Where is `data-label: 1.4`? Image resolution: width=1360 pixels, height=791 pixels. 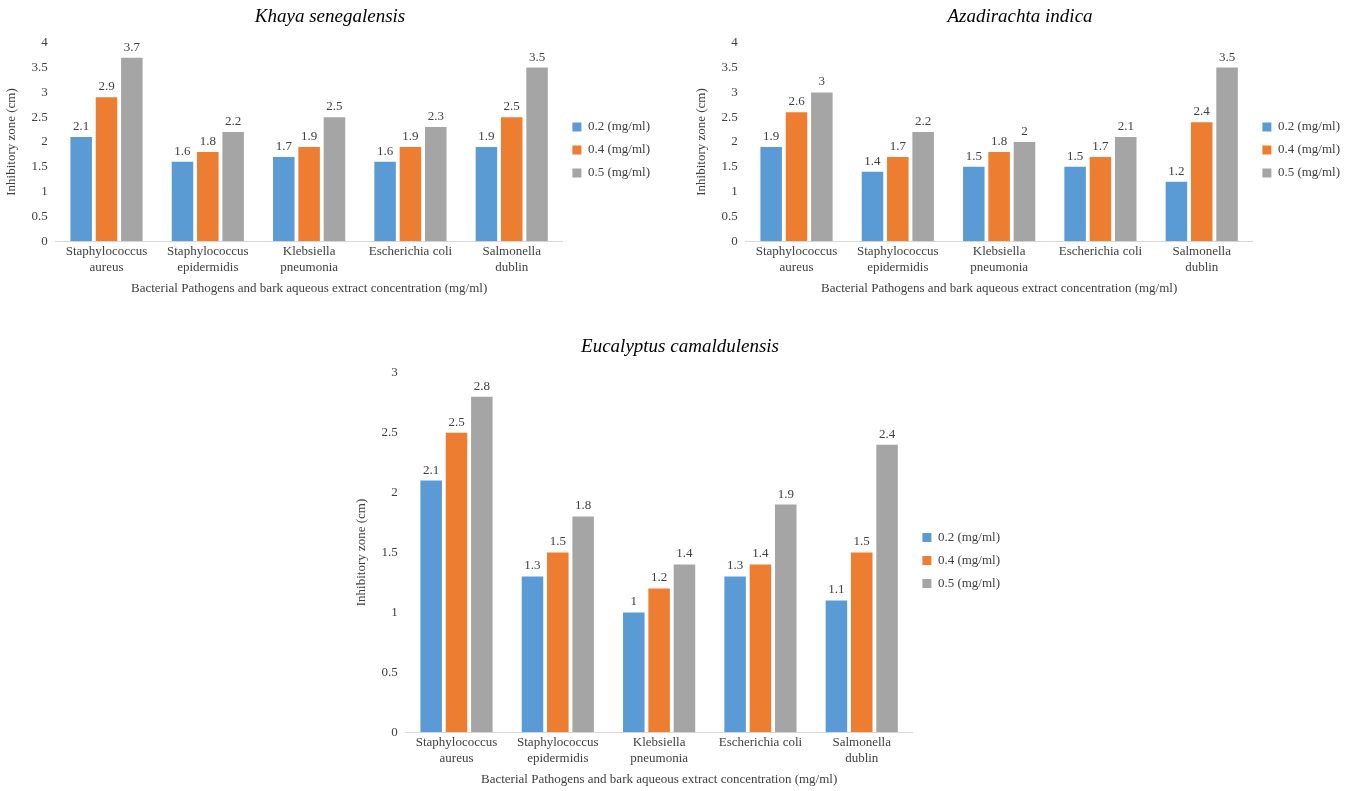 data-label: 1.4 is located at coordinates (873, 160).